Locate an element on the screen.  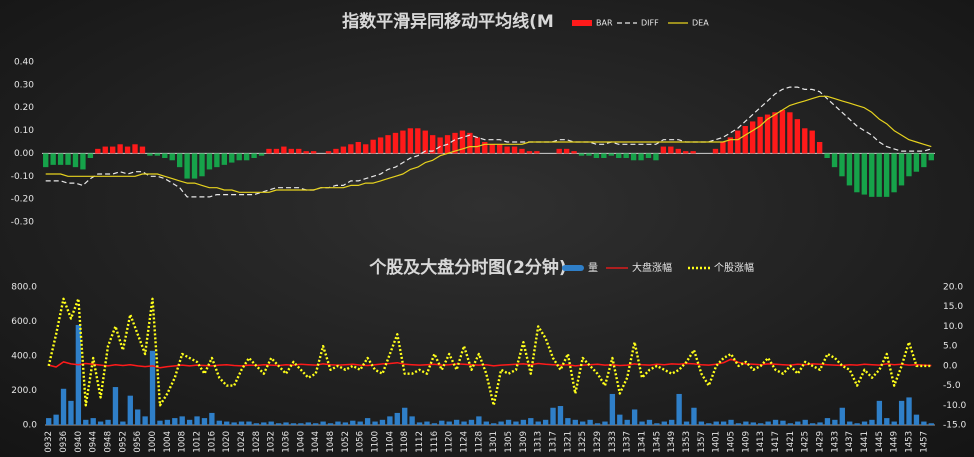
y2-tick-label: 0.0 is located at coordinates (950, 366).